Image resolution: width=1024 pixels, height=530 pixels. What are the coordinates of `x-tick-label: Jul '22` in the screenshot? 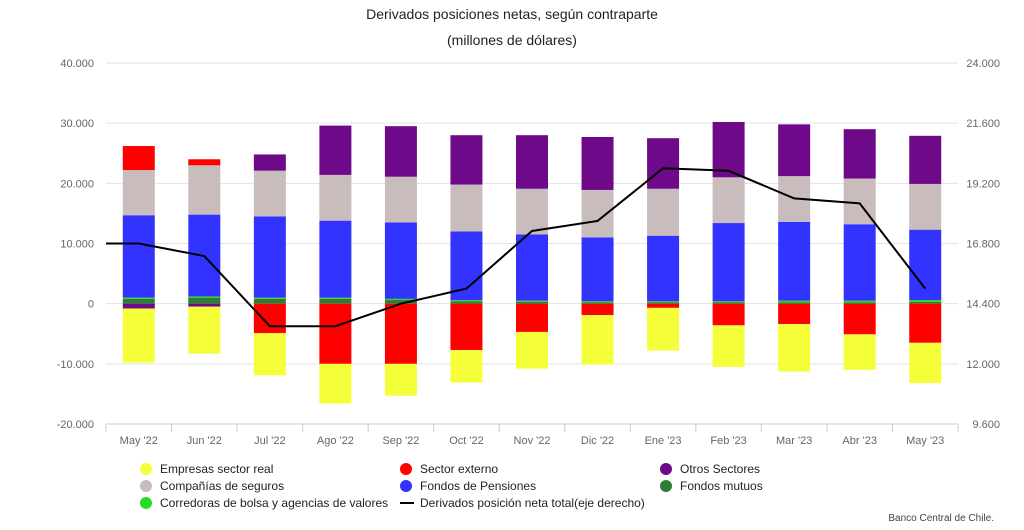 It's located at (269, 441).